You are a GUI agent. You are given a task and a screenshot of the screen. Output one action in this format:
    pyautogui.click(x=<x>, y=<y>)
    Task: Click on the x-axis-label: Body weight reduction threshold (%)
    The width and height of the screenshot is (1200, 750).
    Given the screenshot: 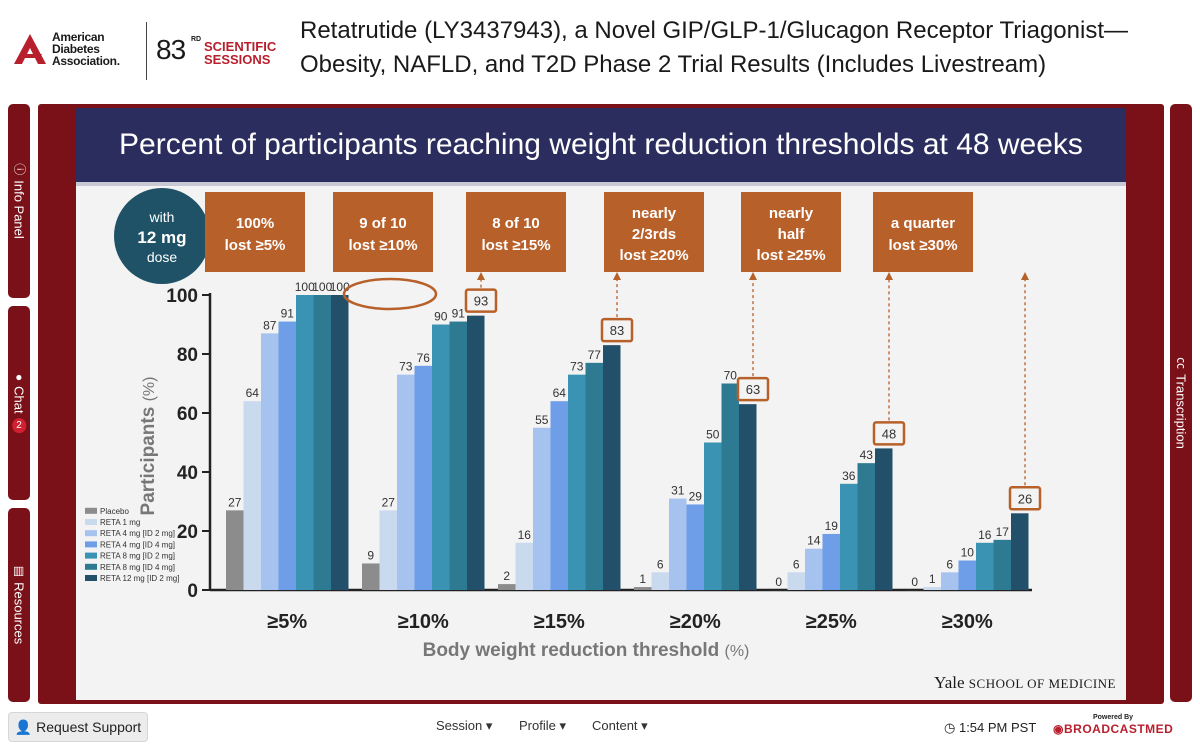 What is the action you would take?
    pyautogui.click(x=586, y=650)
    